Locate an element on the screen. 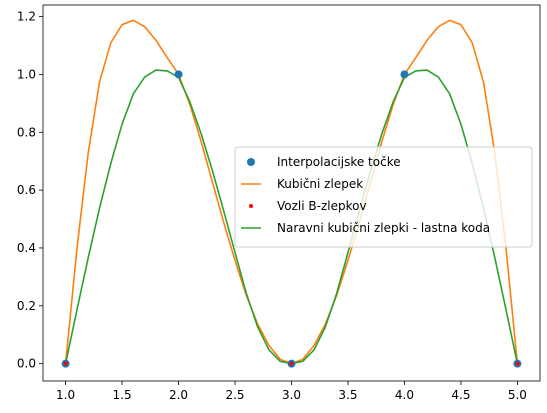  y-tick-label: 0.4 is located at coordinates (26, 248).